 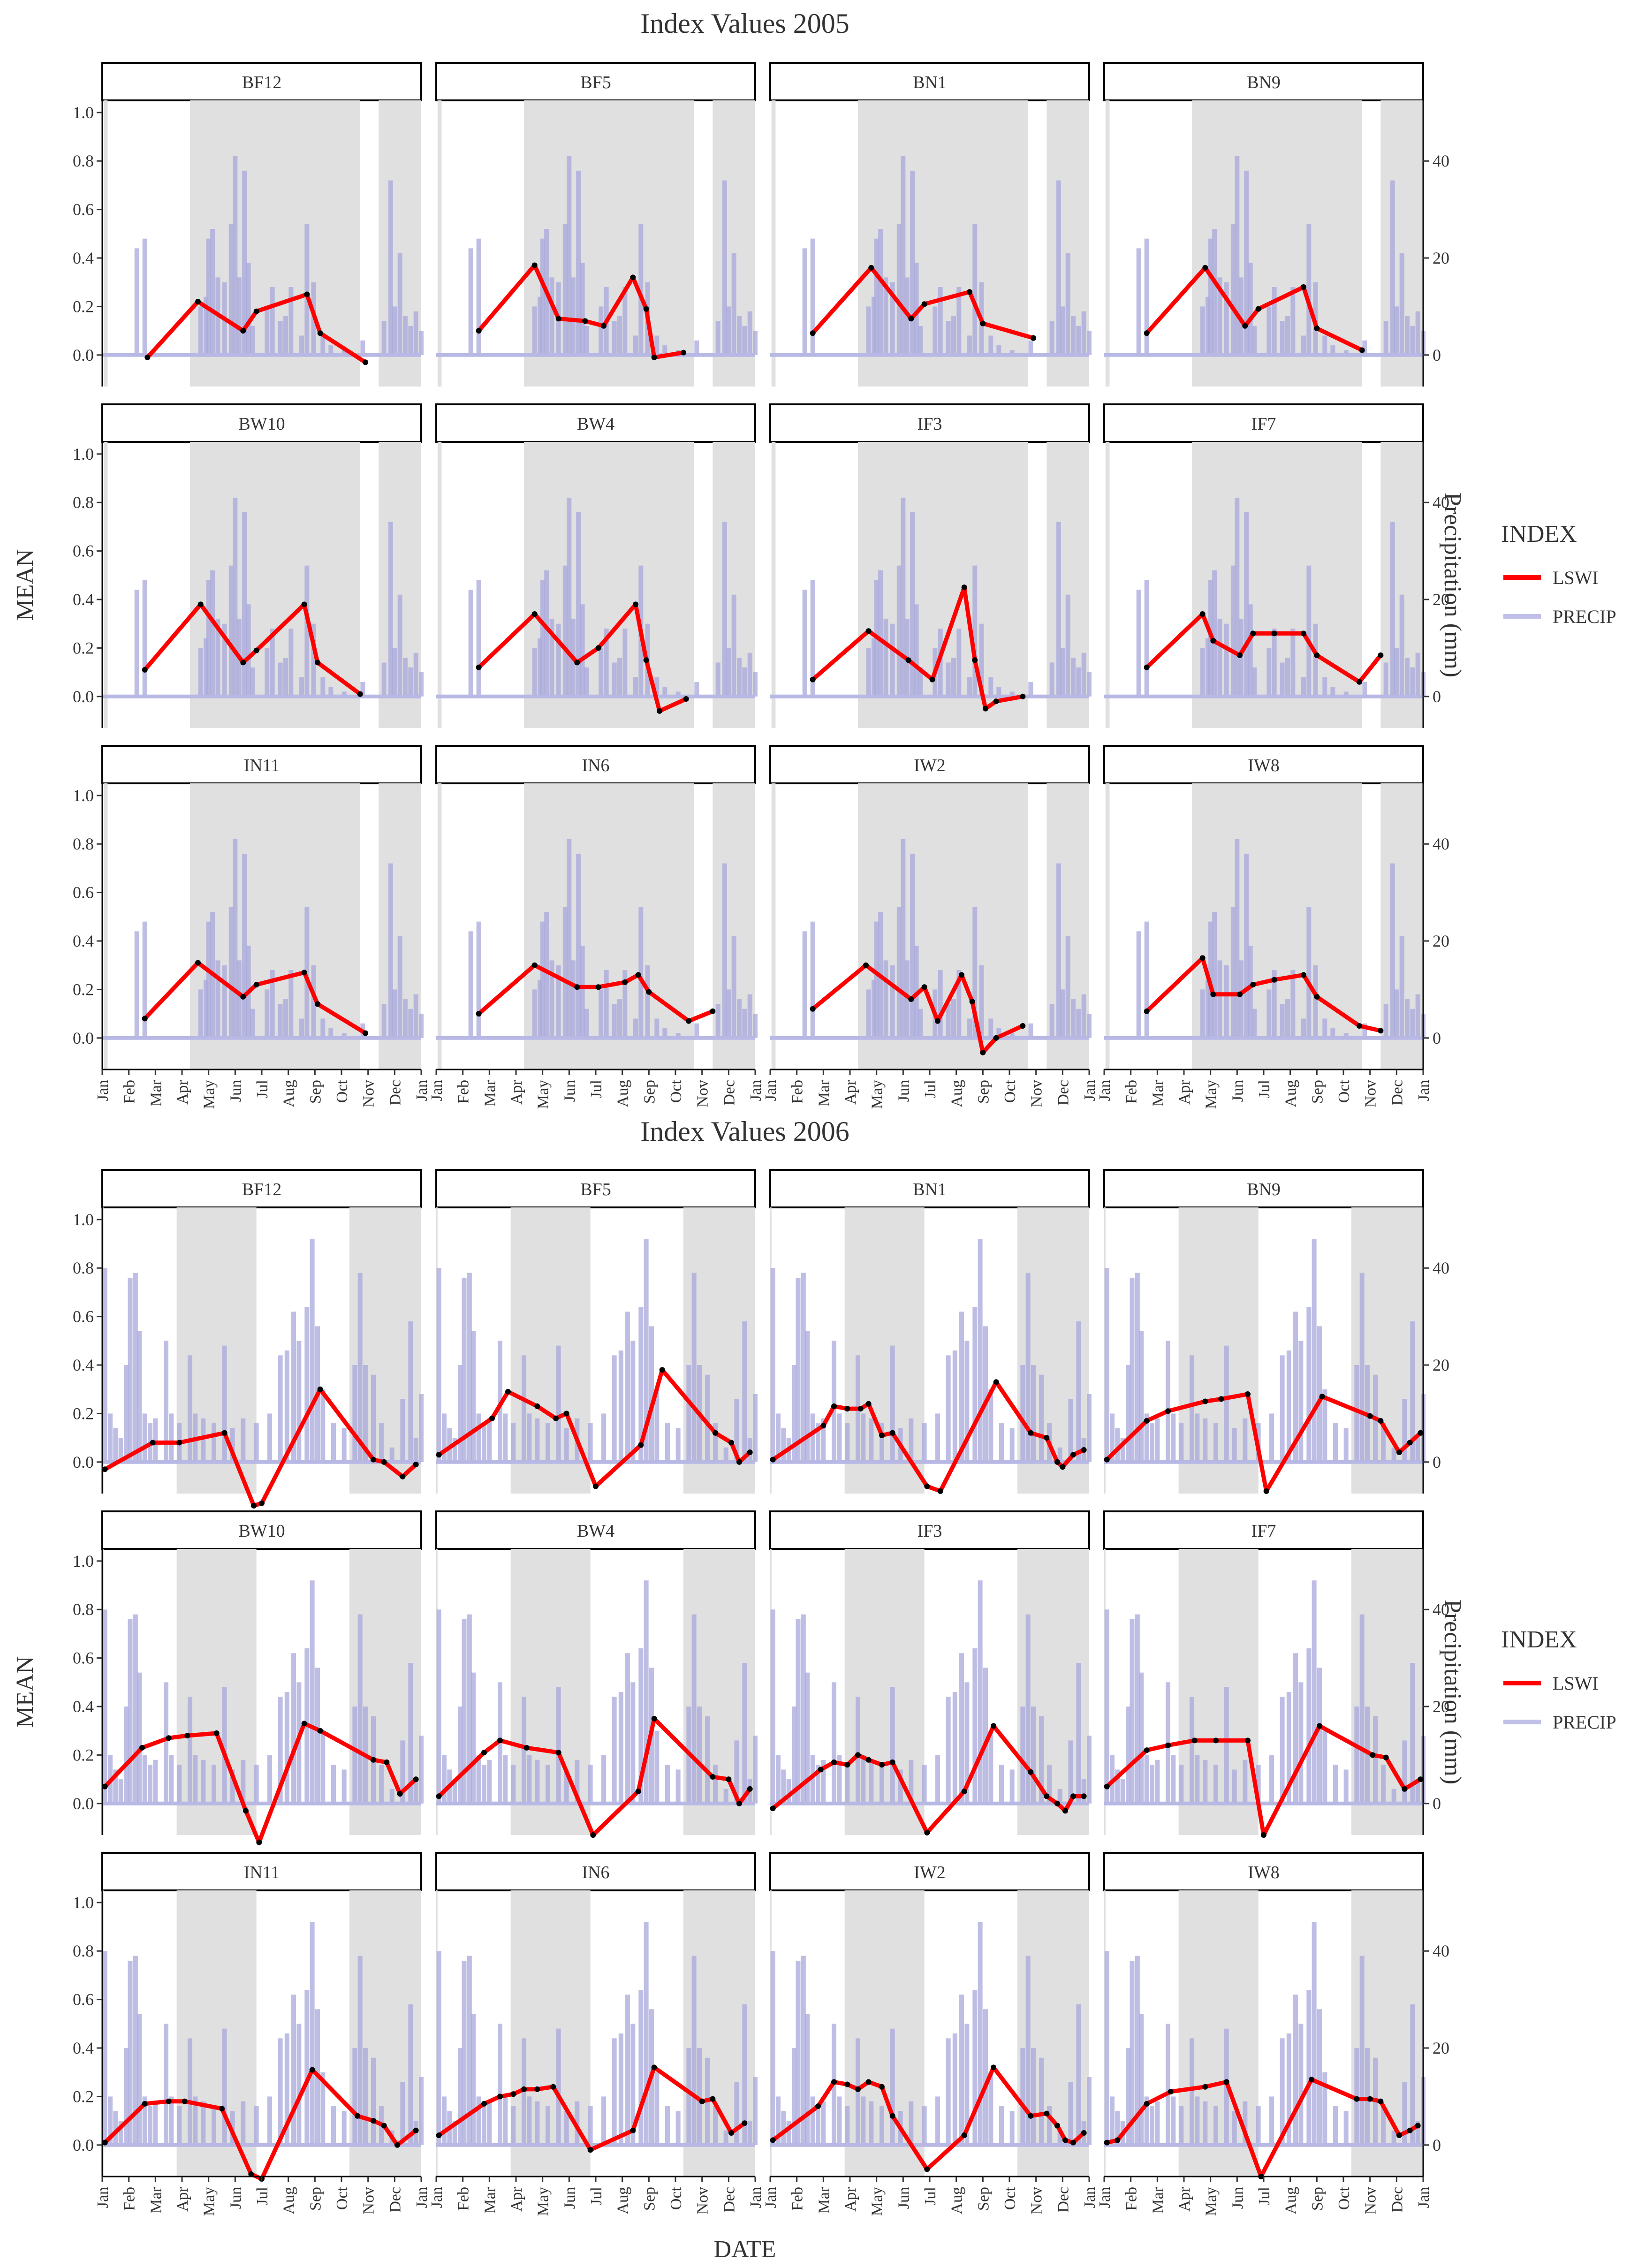 What do you see at coordinates (744, 1131) in the screenshot?
I see `chart-title-2: Index Values 2006` at bounding box center [744, 1131].